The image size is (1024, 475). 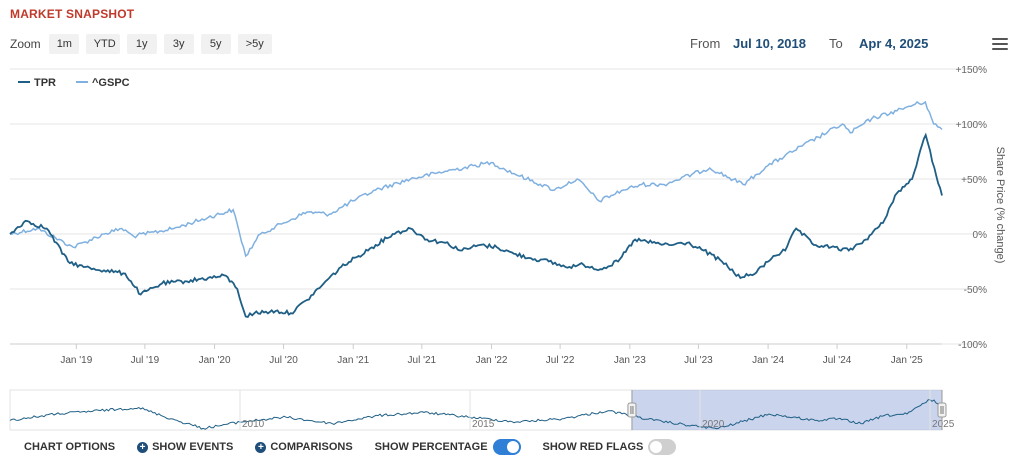 What do you see at coordinates (980, 235) in the screenshot?
I see `y-tick-label: 0%` at bounding box center [980, 235].